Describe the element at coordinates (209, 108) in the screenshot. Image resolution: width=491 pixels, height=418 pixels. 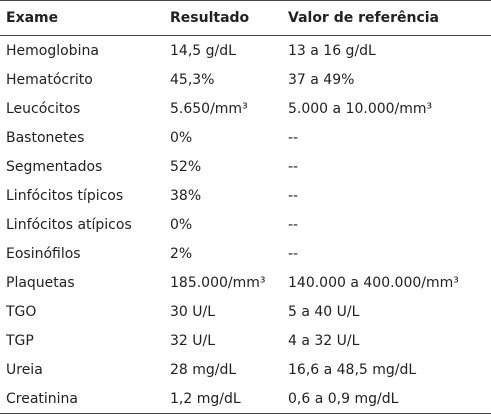
I see `table-cell: 5.650/mm³` at that location.